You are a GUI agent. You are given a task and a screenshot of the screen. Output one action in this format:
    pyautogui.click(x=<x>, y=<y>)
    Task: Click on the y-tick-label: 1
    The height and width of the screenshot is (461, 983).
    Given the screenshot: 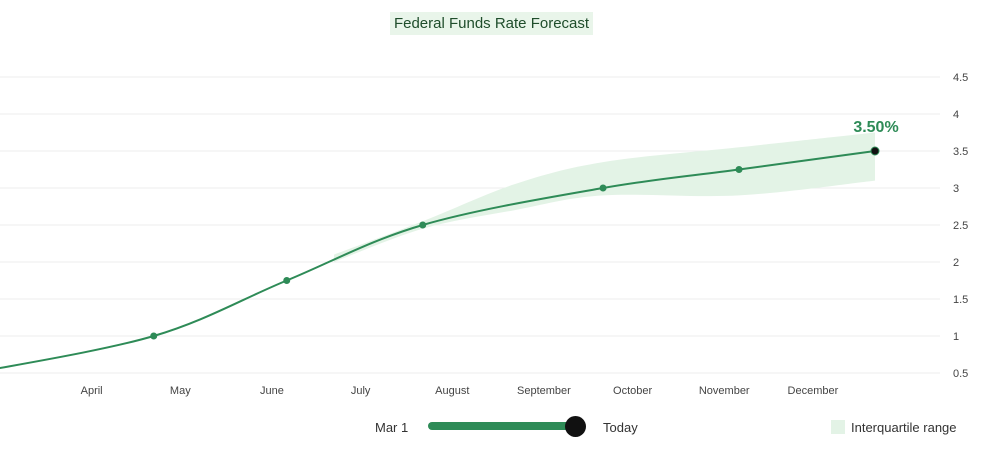 What is the action you would take?
    pyautogui.click(x=956, y=337)
    